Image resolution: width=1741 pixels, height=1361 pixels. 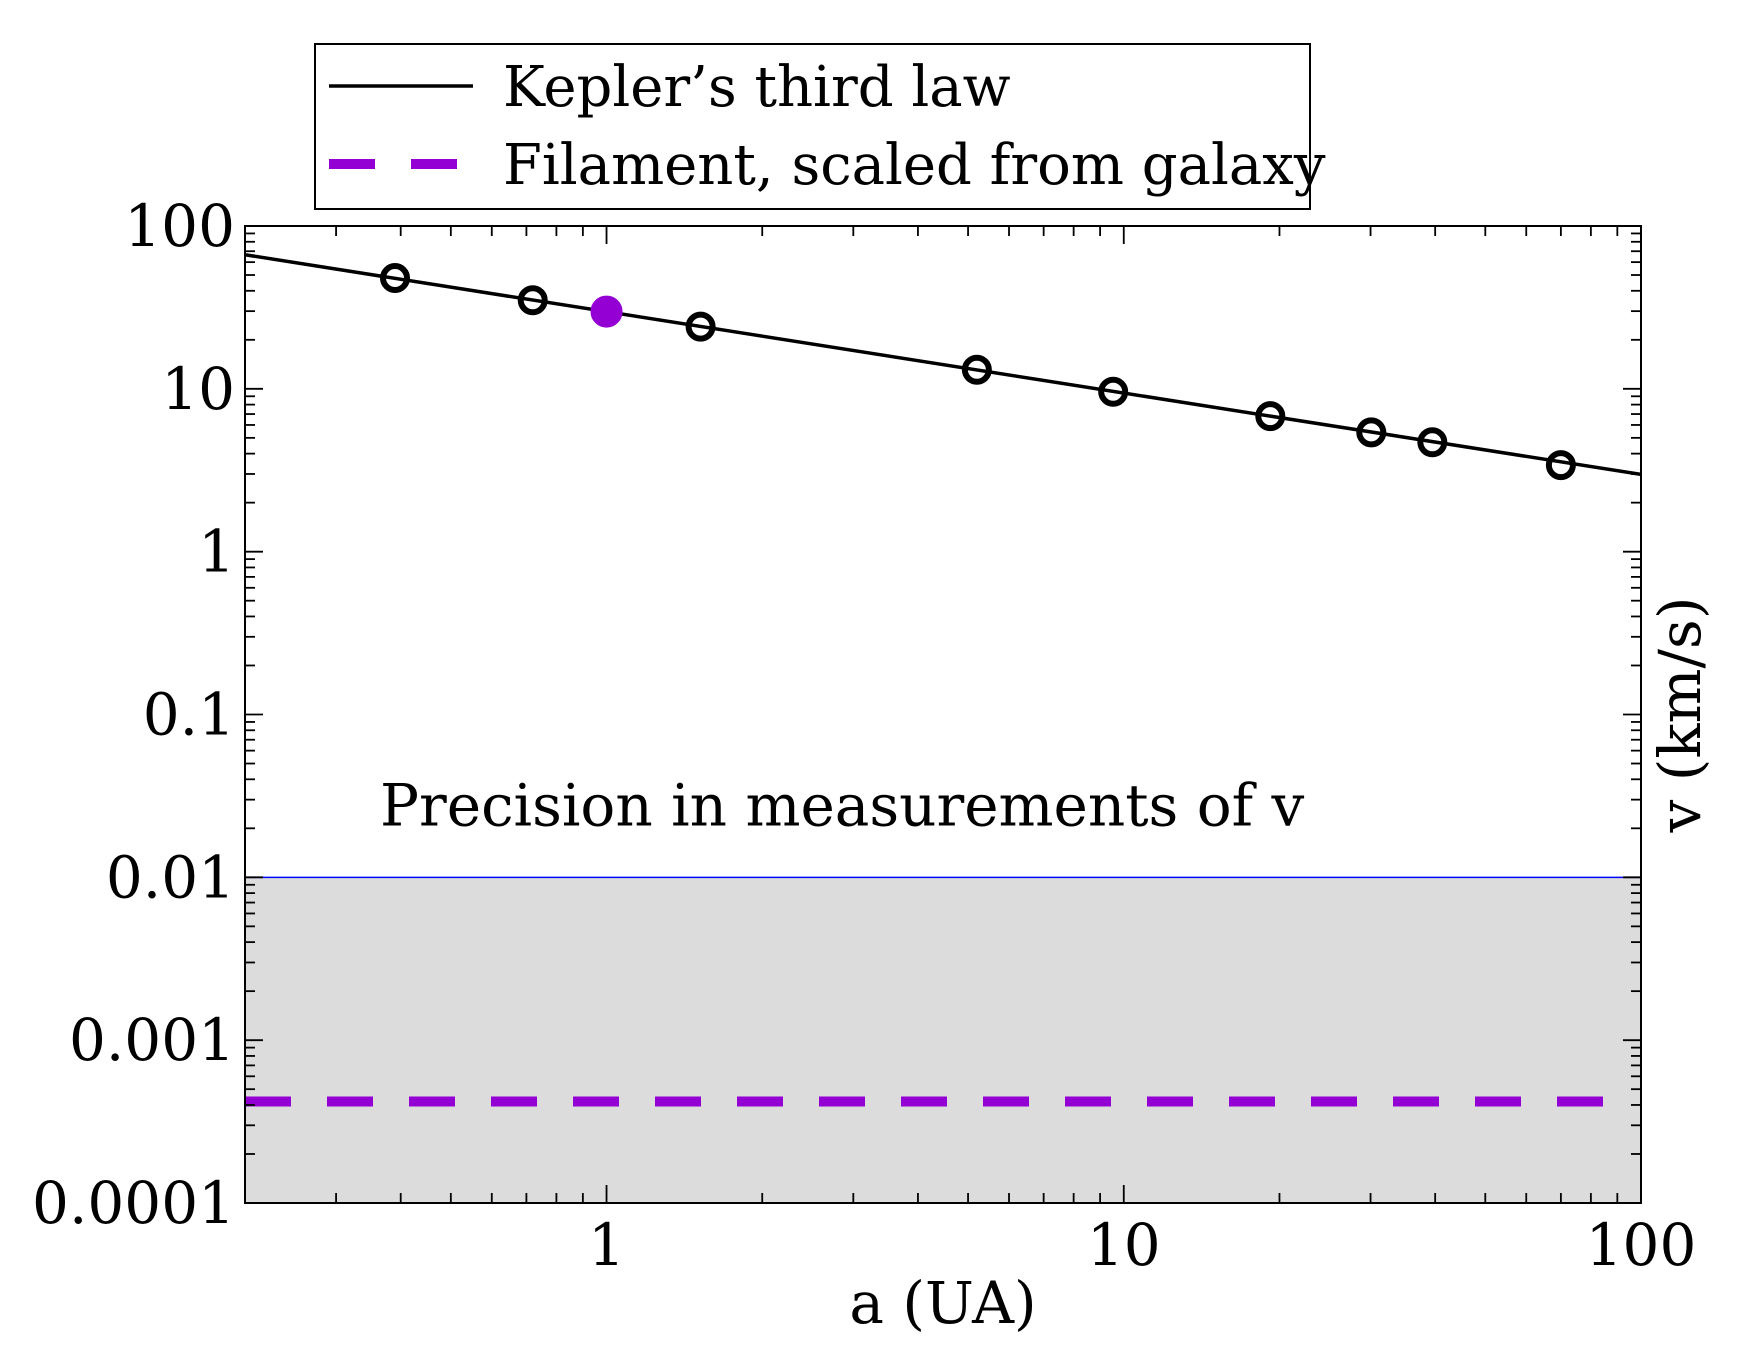 I want to click on legend-label-kepler: Kepler’s third law, so click(x=757, y=87).